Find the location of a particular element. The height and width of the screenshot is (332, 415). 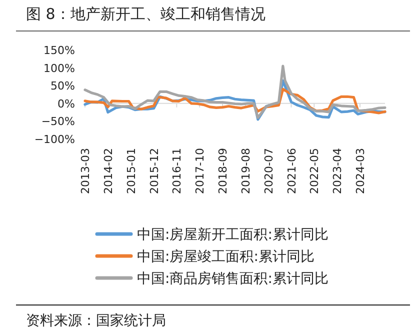

legend-label: 中国:房屋竣工面积:累计同比 is located at coordinates (225, 257).